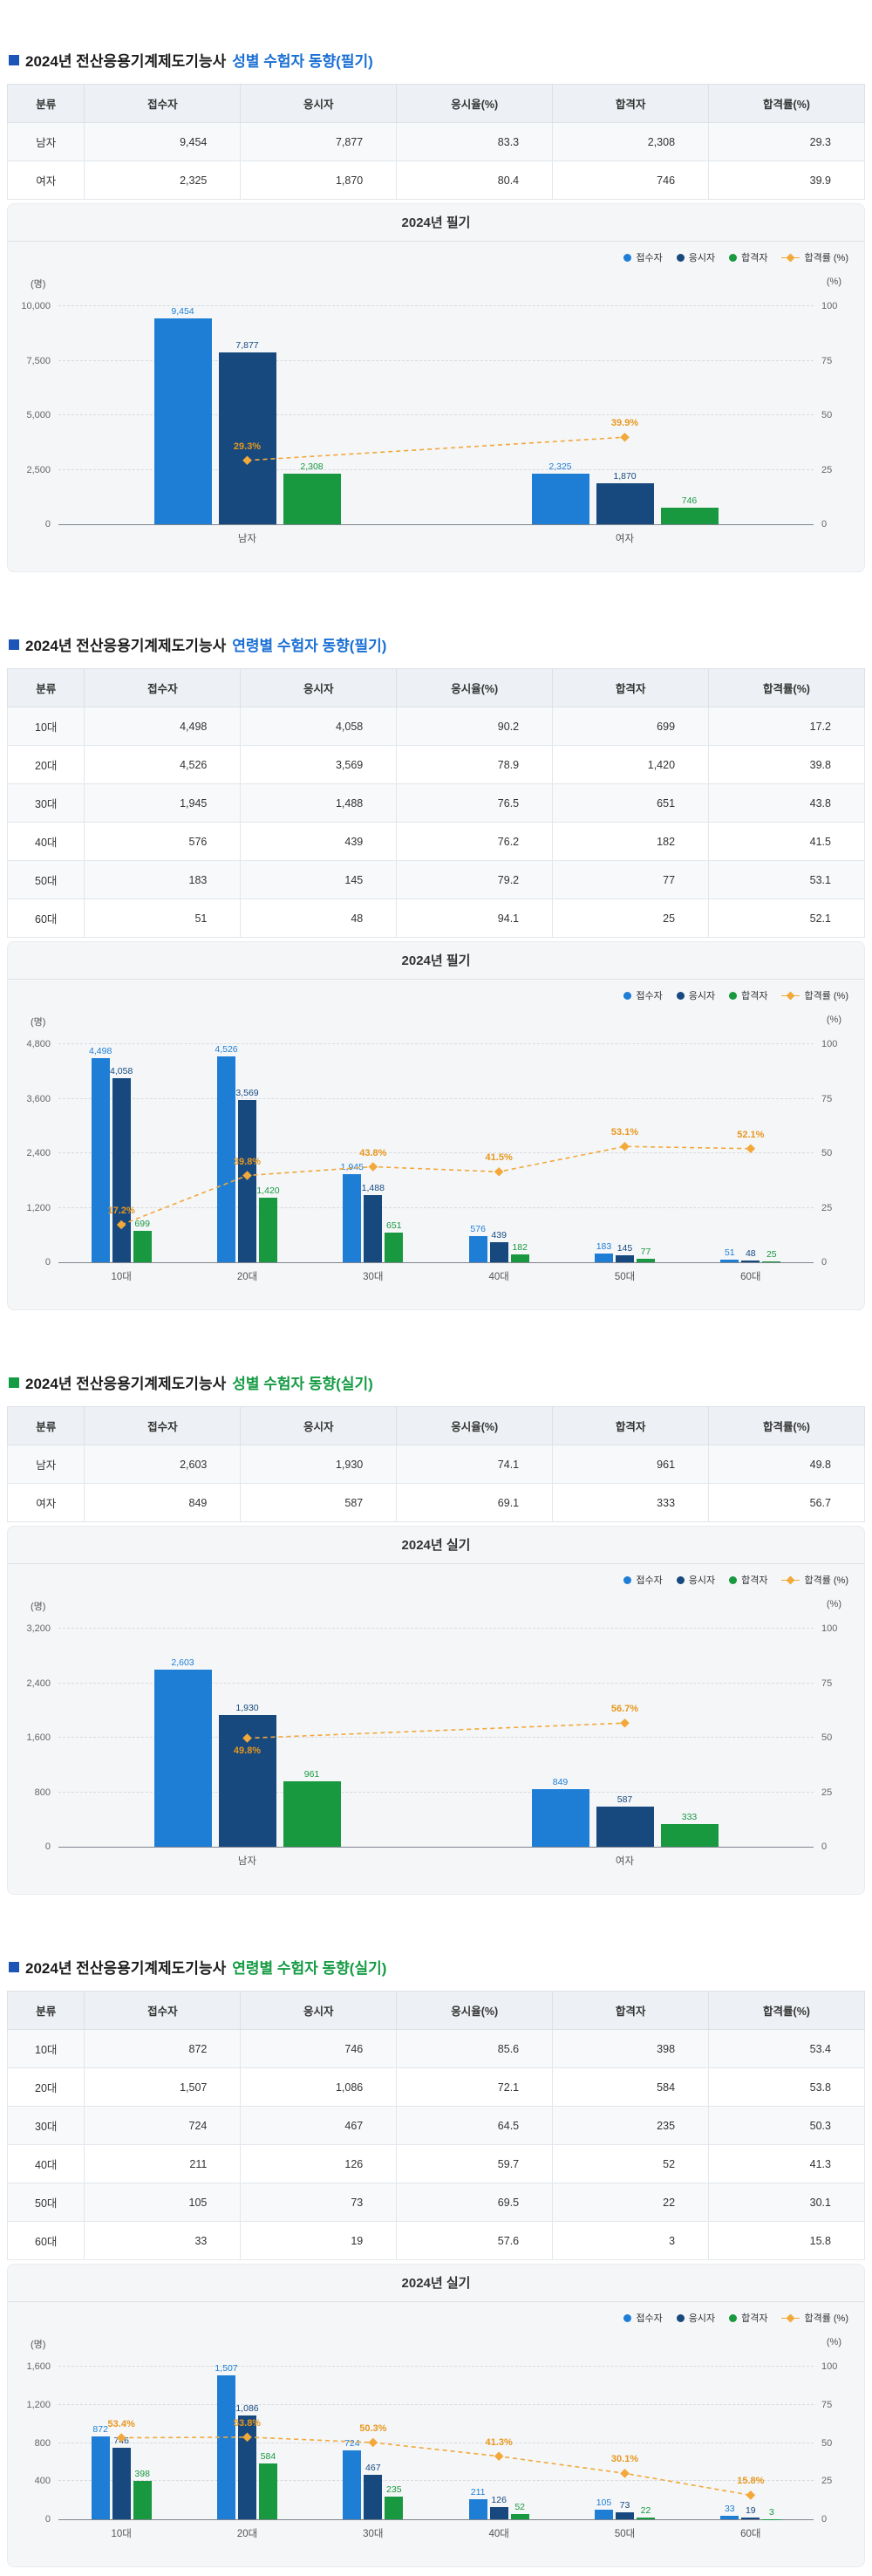 This screenshot has width=872, height=2576. Describe the element at coordinates (475, 726) in the screenshot. I see `value-cell: 90.2` at that location.